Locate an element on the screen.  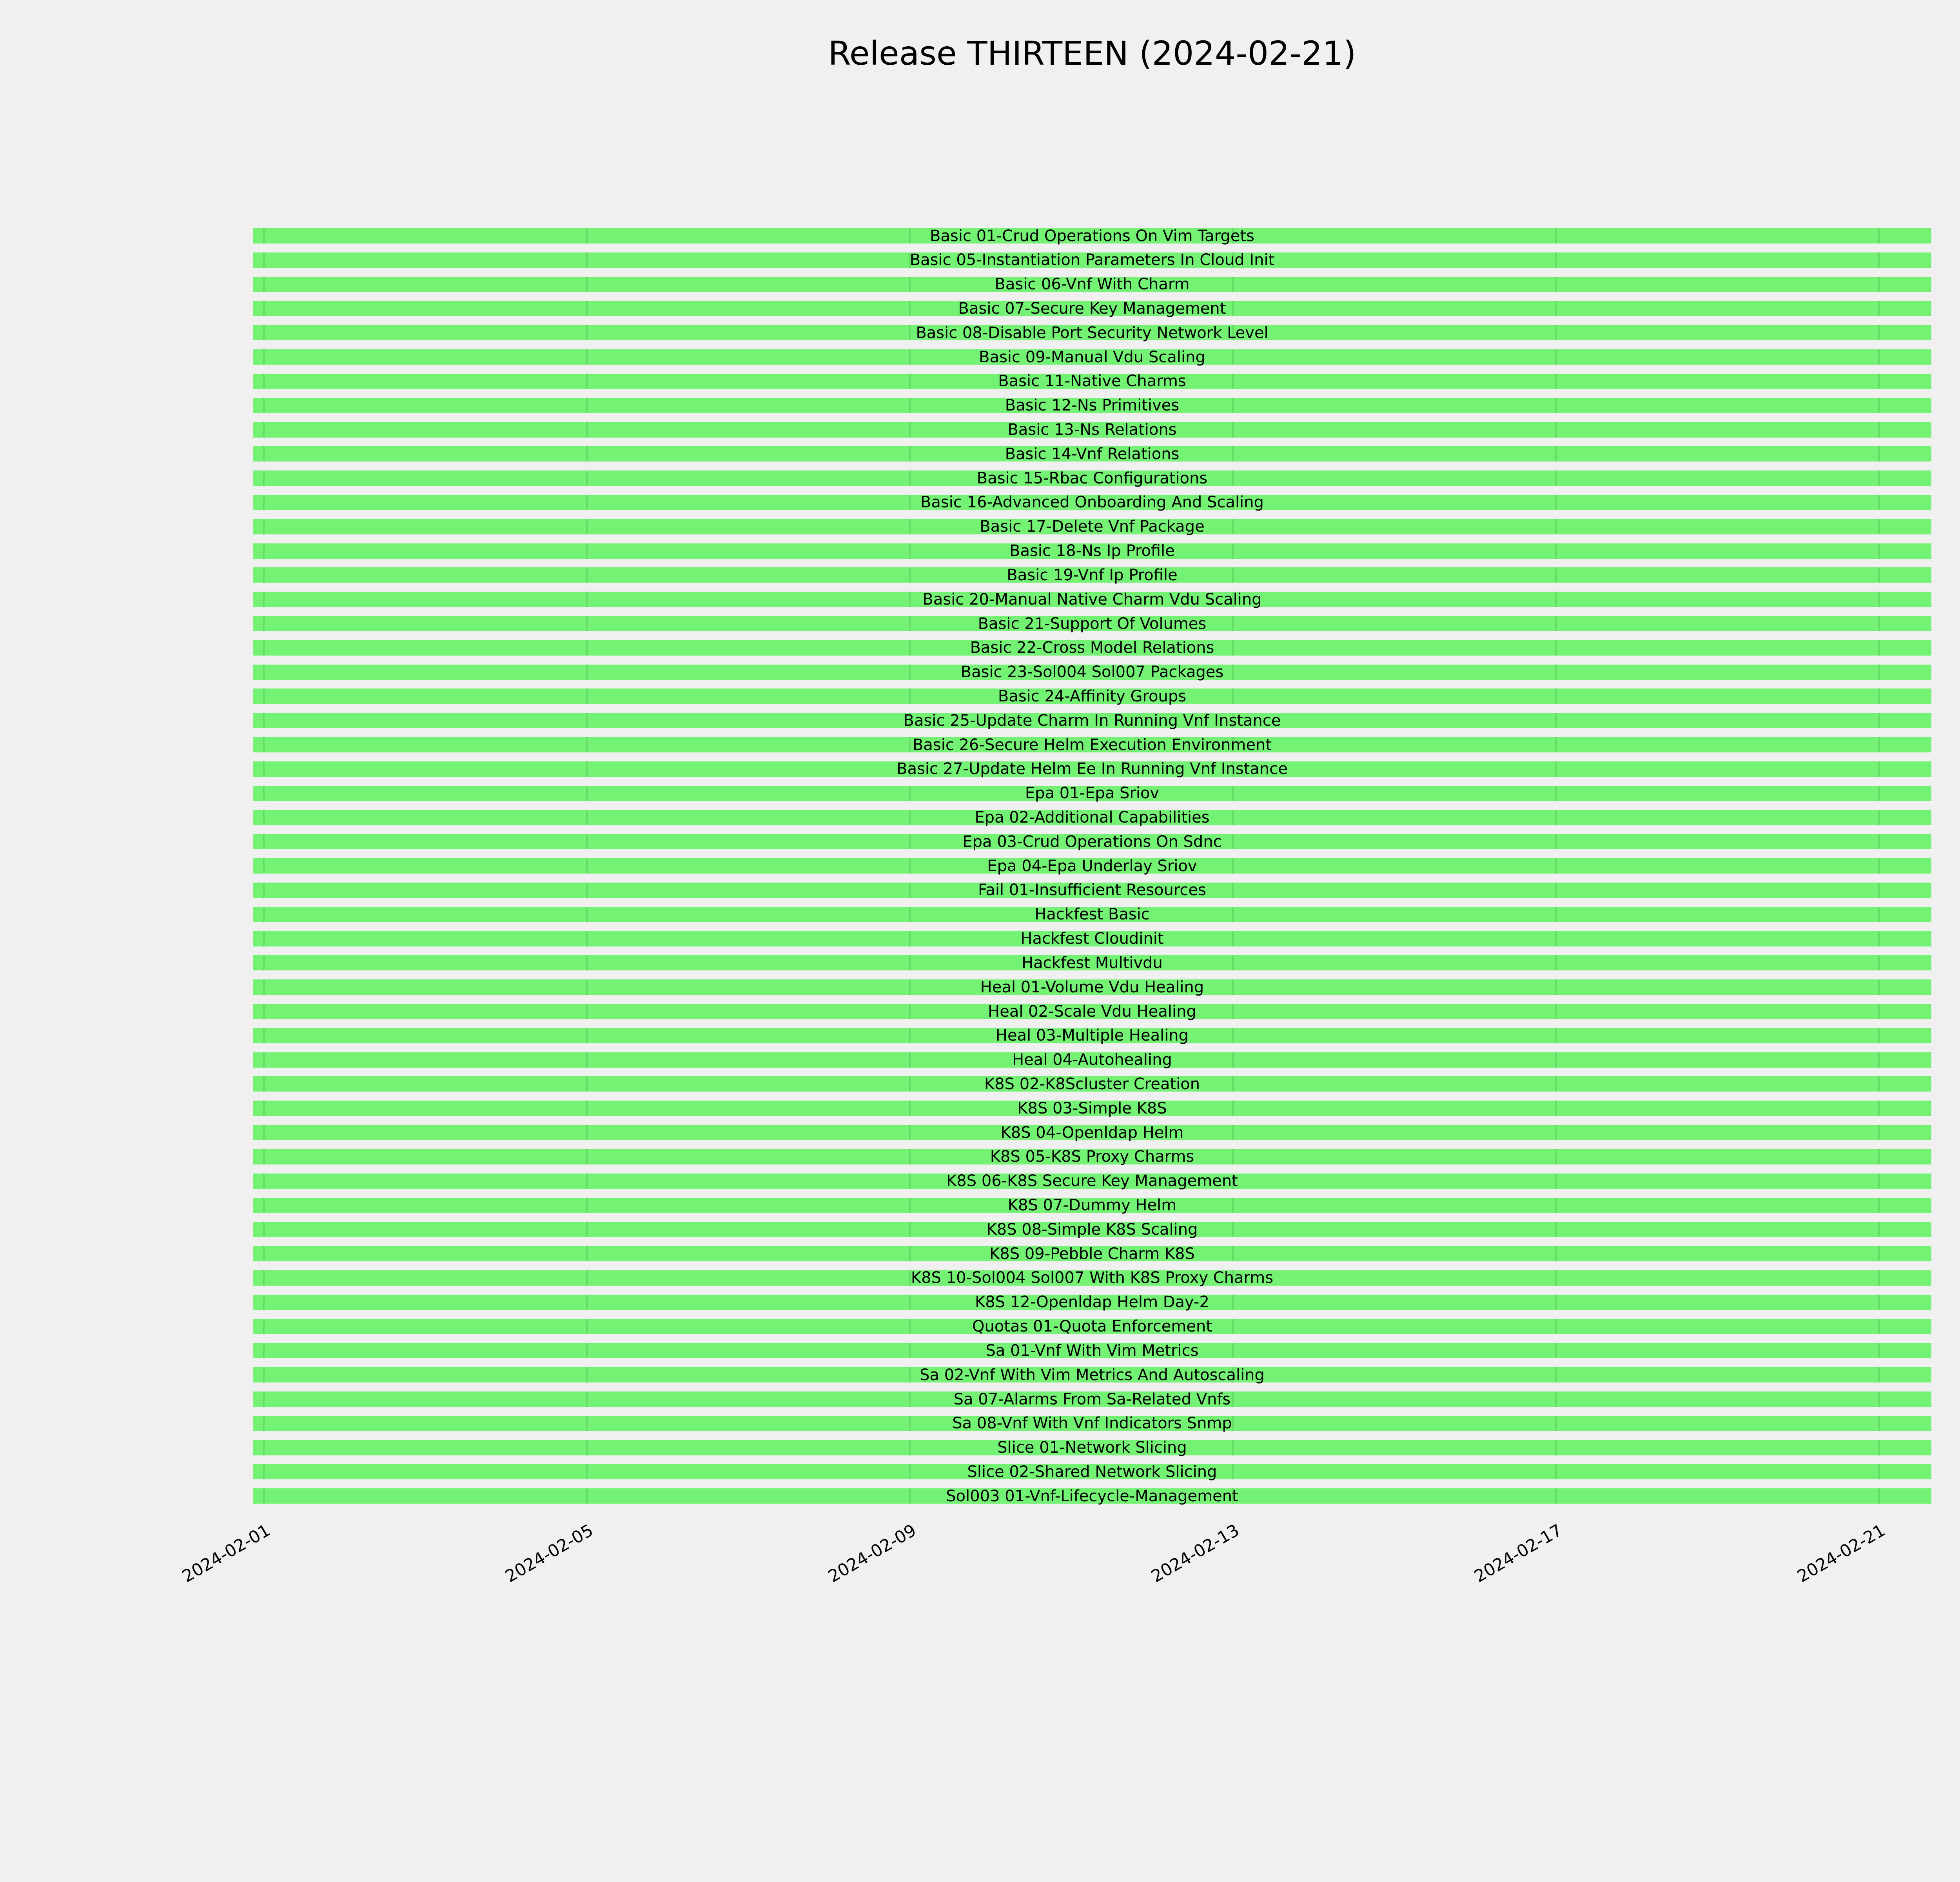
task-bar: Basic 06-Vnf With Charm is located at coordinates (1092, 284).